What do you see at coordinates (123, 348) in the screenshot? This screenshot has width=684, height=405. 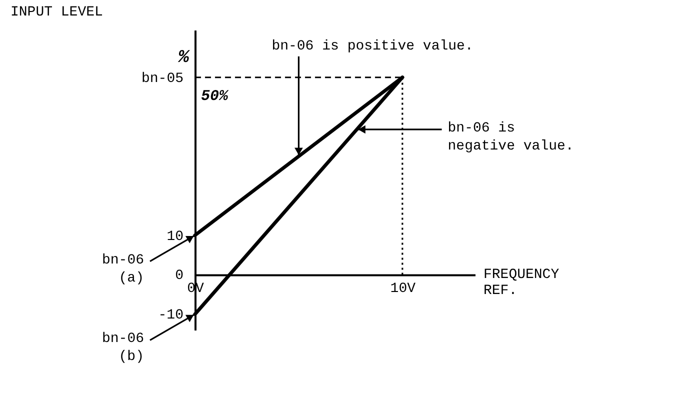 I see `annotation: bn-06 (b)` at bounding box center [123, 348].